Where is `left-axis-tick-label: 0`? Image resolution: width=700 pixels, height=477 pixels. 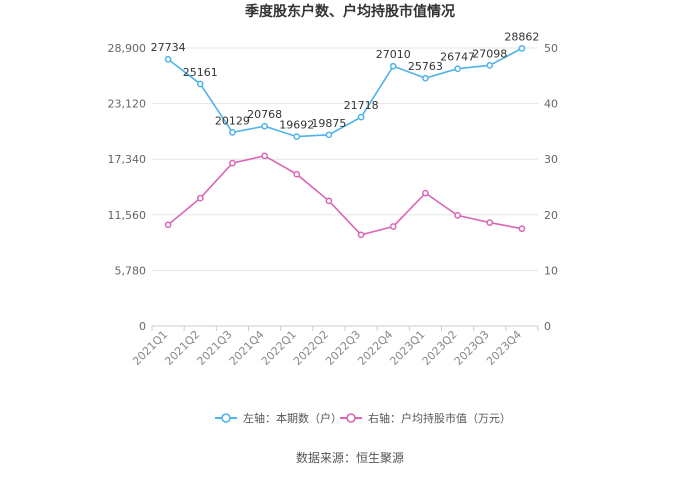 left-axis-tick-label: 0 is located at coordinates (142, 326).